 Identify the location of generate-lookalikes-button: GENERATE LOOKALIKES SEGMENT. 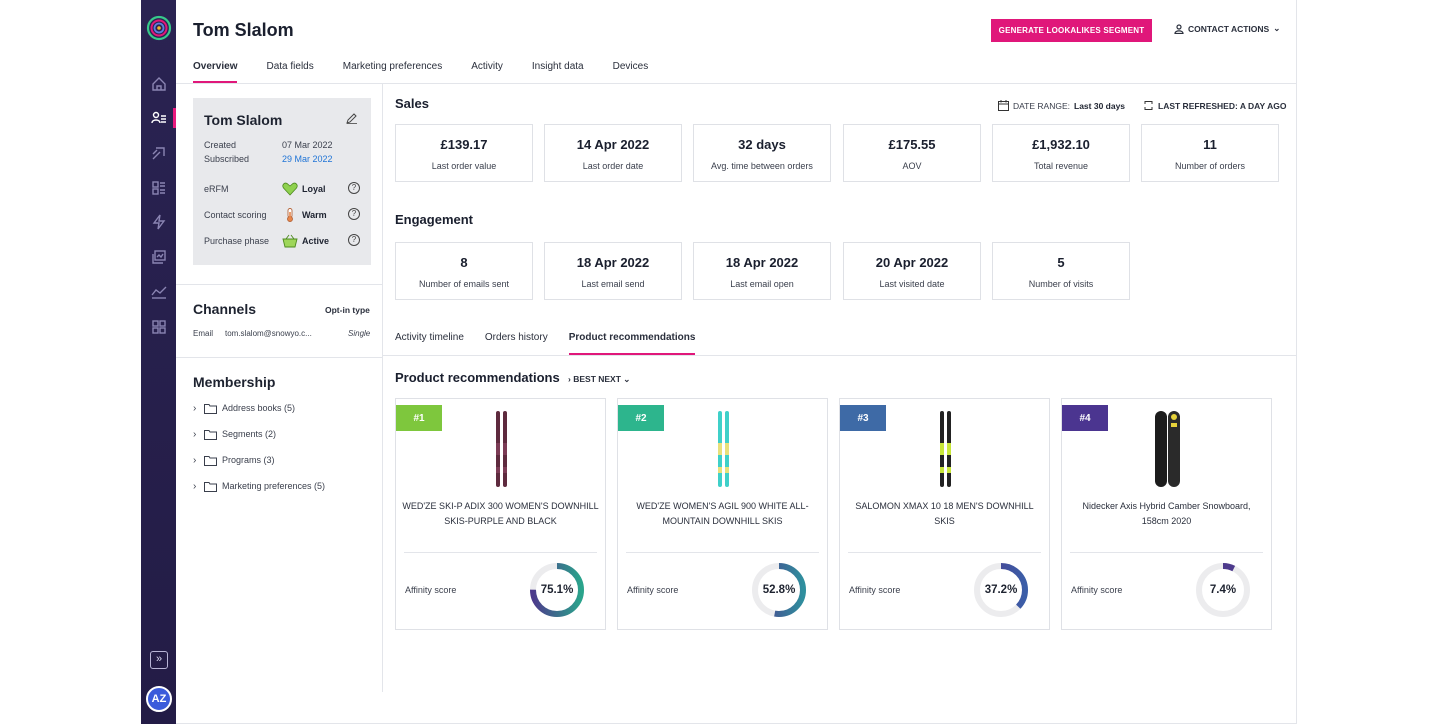
(1071, 30).